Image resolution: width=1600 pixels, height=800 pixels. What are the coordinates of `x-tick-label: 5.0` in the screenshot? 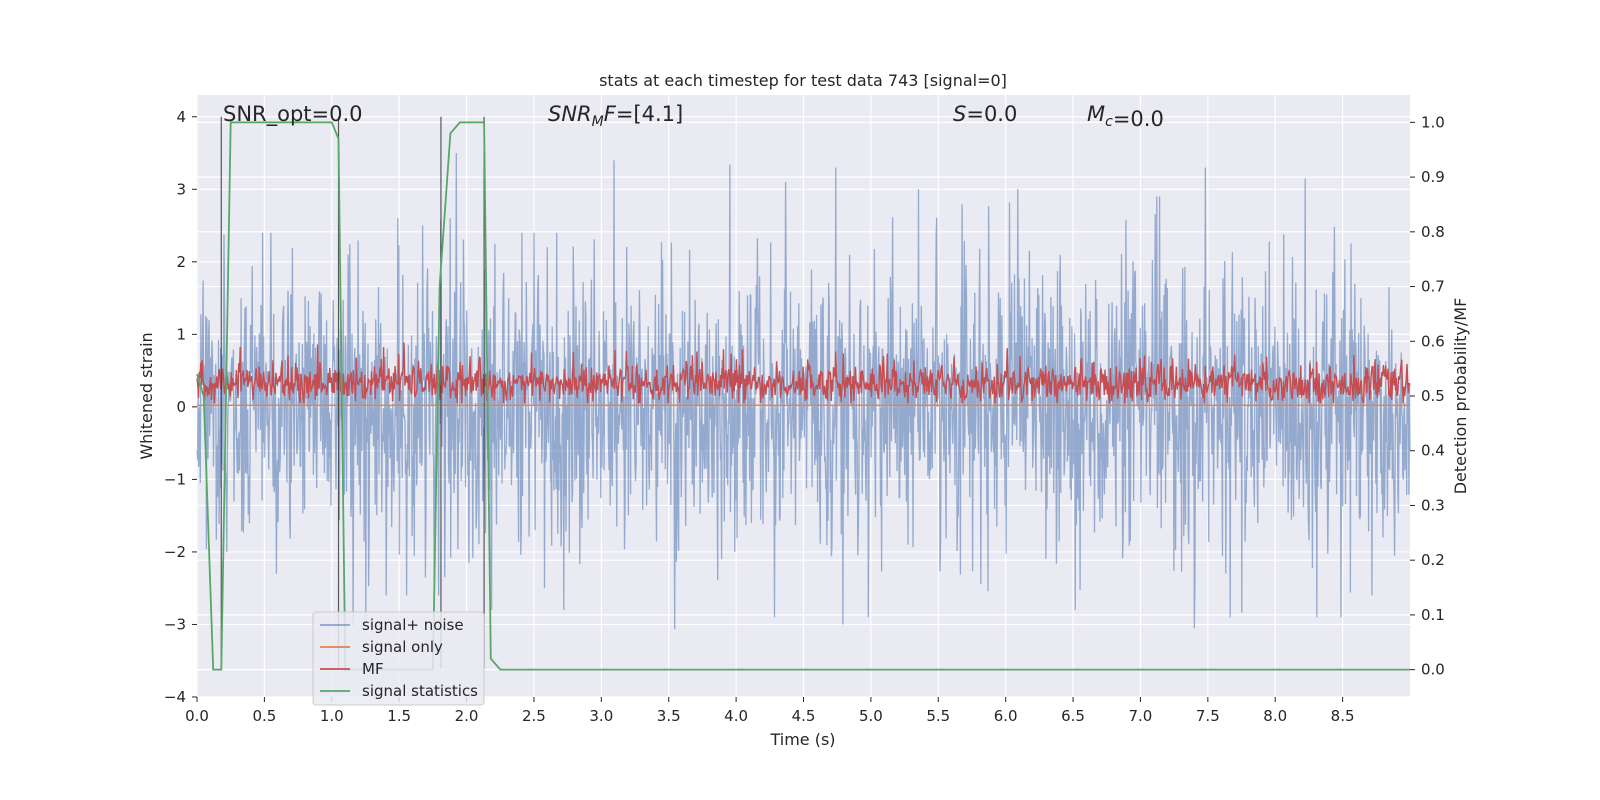 It's located at (871, 716).